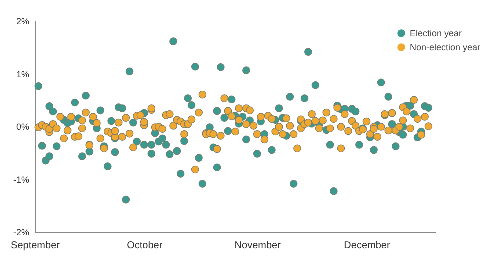 Image resolution: width=500 pixels, height=263 pixels. What do you see at coordinates (367, 246) in the screenshot?
I see `x-tick-label: December` at bounding box center [367, 246].